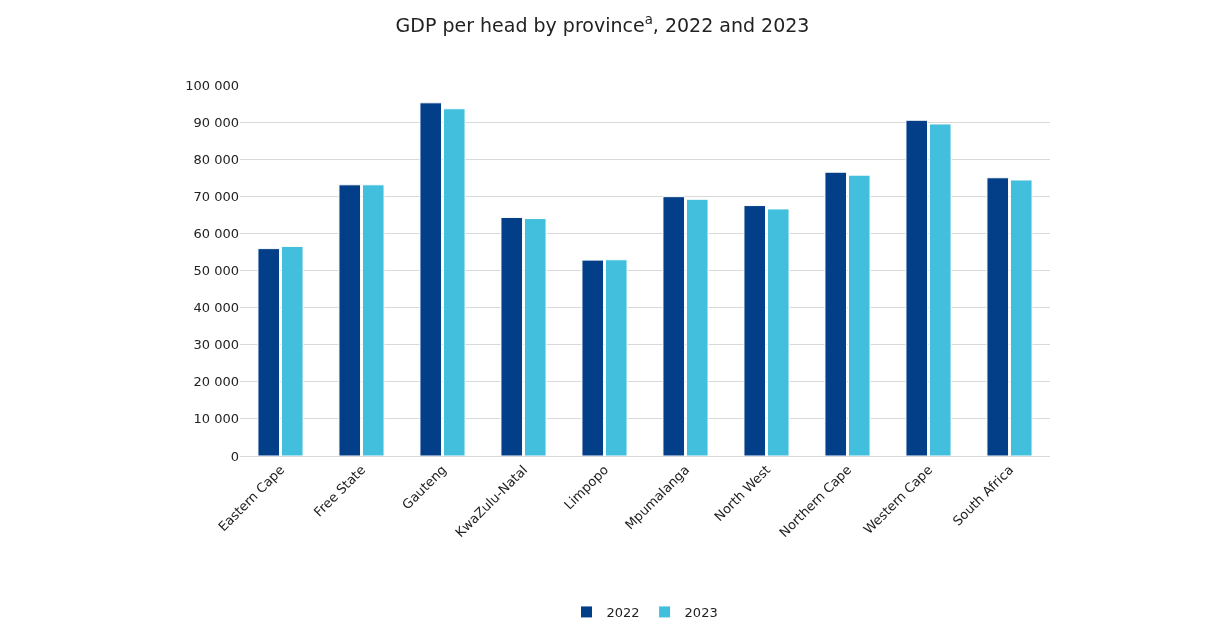 The width and height of the screenshot is (1205, 639). I want to click on y-tick-label: 90 000, so click(216, 122).